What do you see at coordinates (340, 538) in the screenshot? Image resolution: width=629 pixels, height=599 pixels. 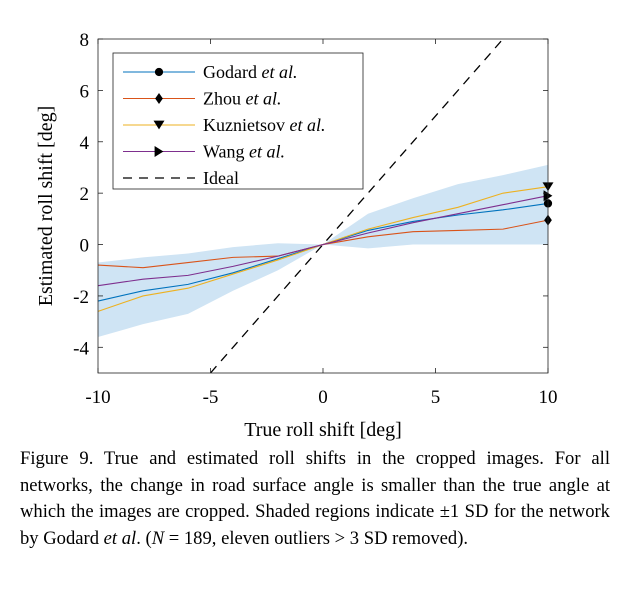 I see `greater-than-symbol: >` at bounding box center [340, 538].